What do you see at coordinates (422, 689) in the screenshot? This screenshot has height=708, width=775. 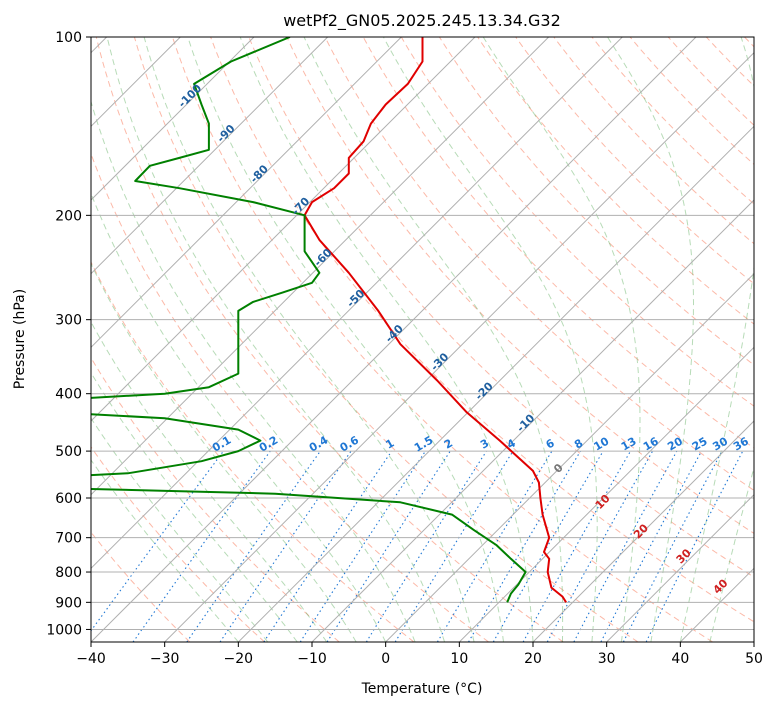 I see `x-axis-label: Temperature (°C)` at bounding box center [422, 689].